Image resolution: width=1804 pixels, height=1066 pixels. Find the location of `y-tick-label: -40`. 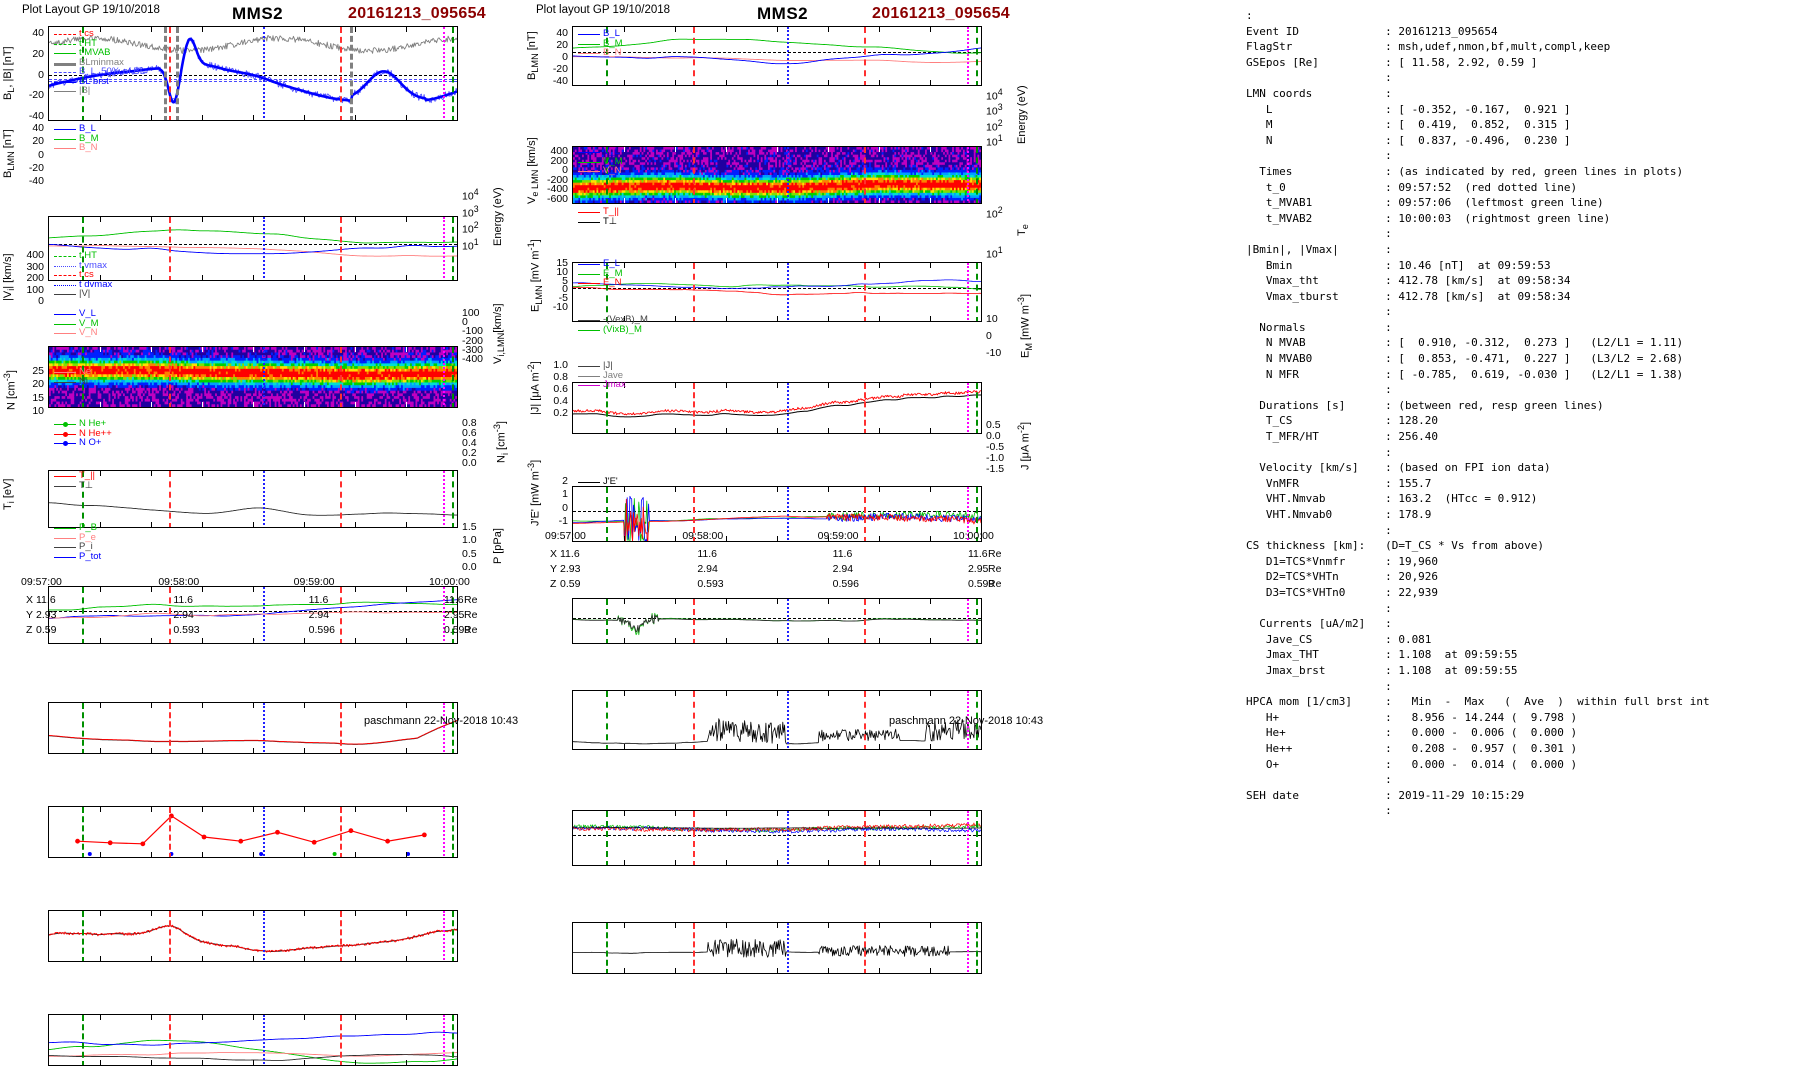

y-tick-label: -40 is located at coordinates (36, 116).